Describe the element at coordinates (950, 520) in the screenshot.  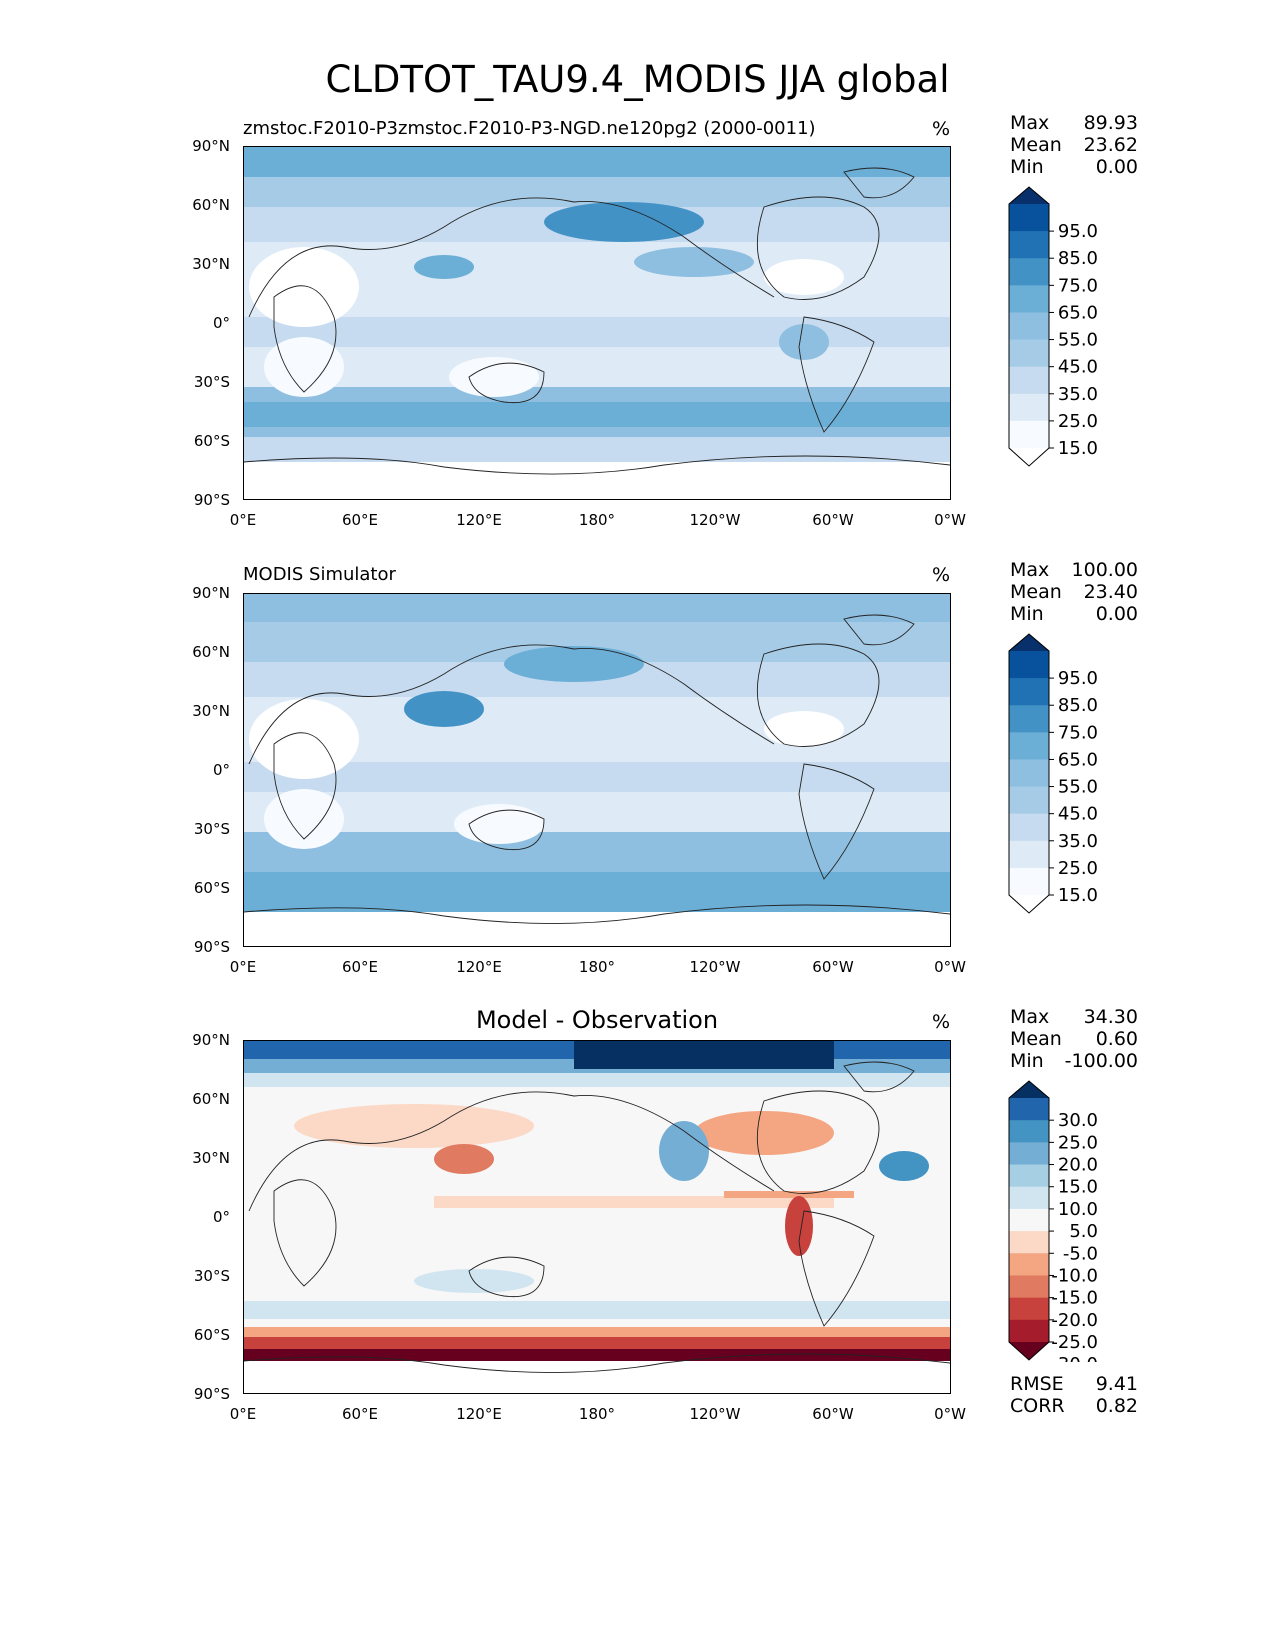
I see `panel1-lon-label: 0°W` at that location.